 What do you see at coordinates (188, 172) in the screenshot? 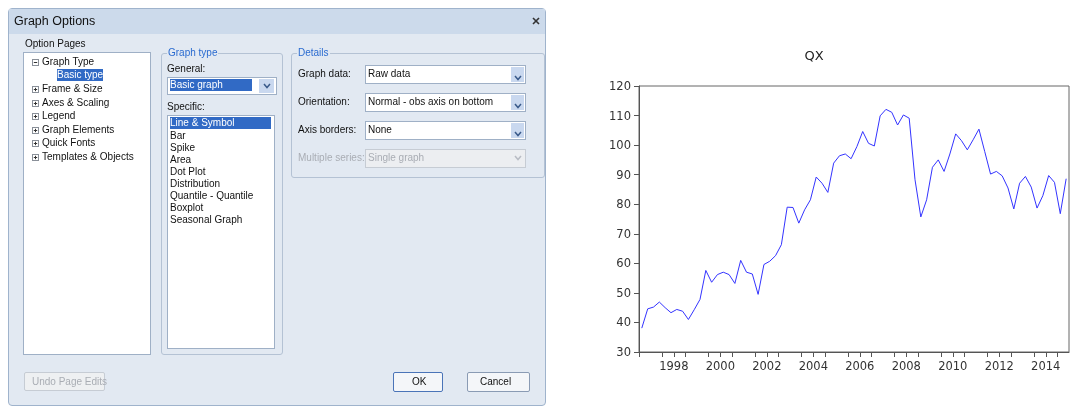
I see `text: Dot Plot` at bounding box center [188, 172].